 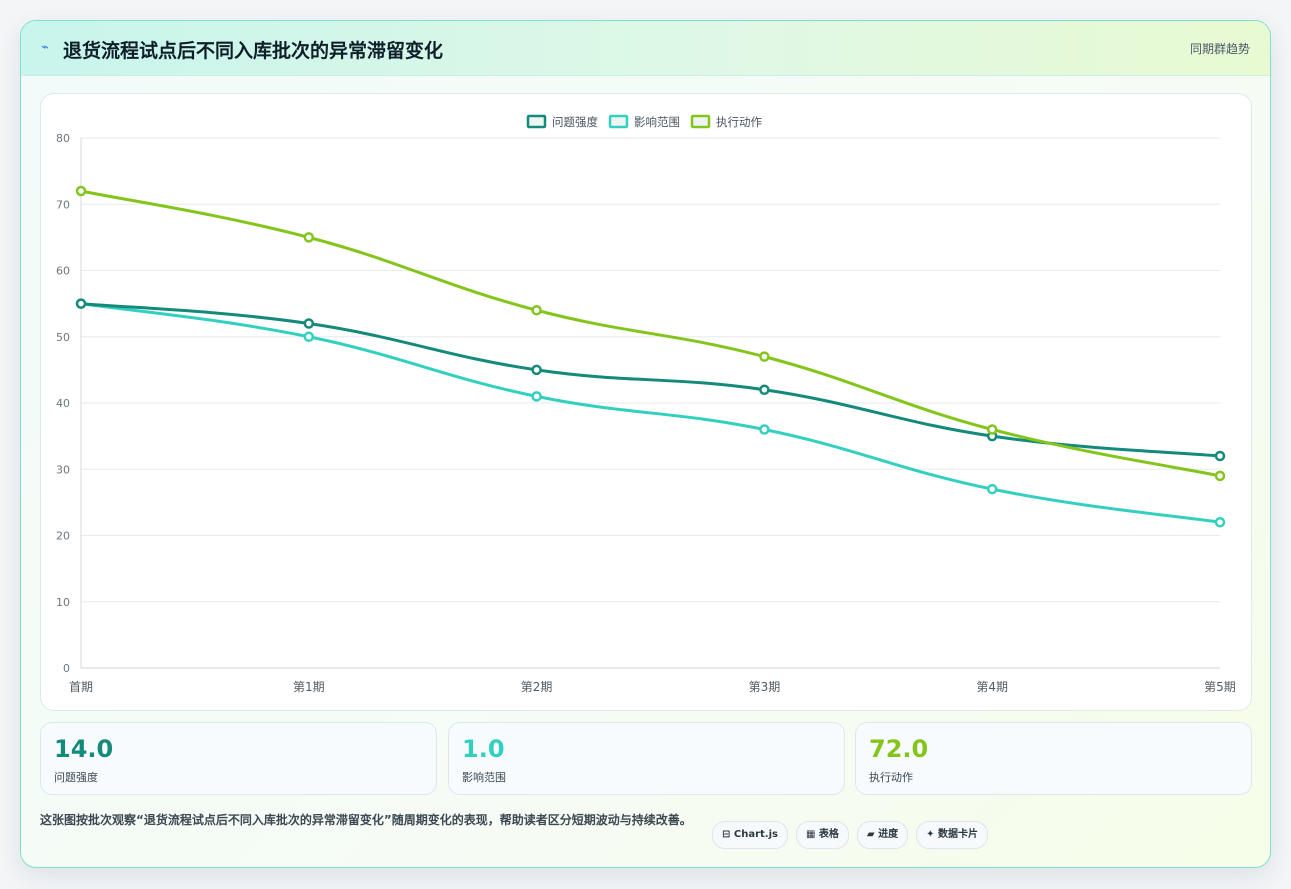 What do you see at coordinates (84, 749) in the screenshot?
I see `stat-value: 14.0` at bounding box center [84, 749].